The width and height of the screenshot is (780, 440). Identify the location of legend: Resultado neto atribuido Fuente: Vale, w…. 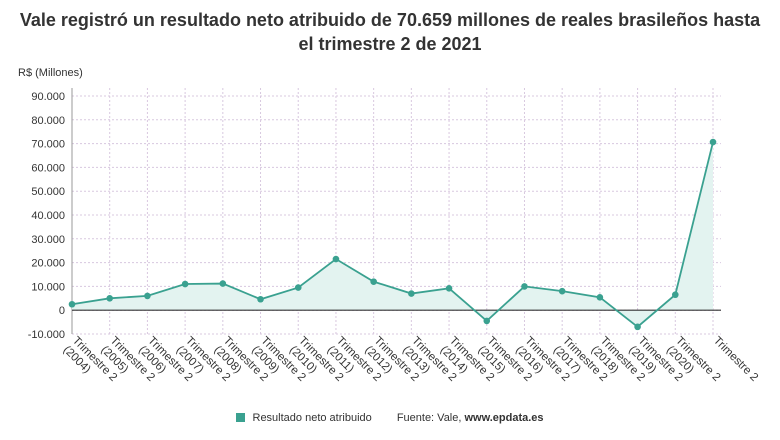
(390, 418).